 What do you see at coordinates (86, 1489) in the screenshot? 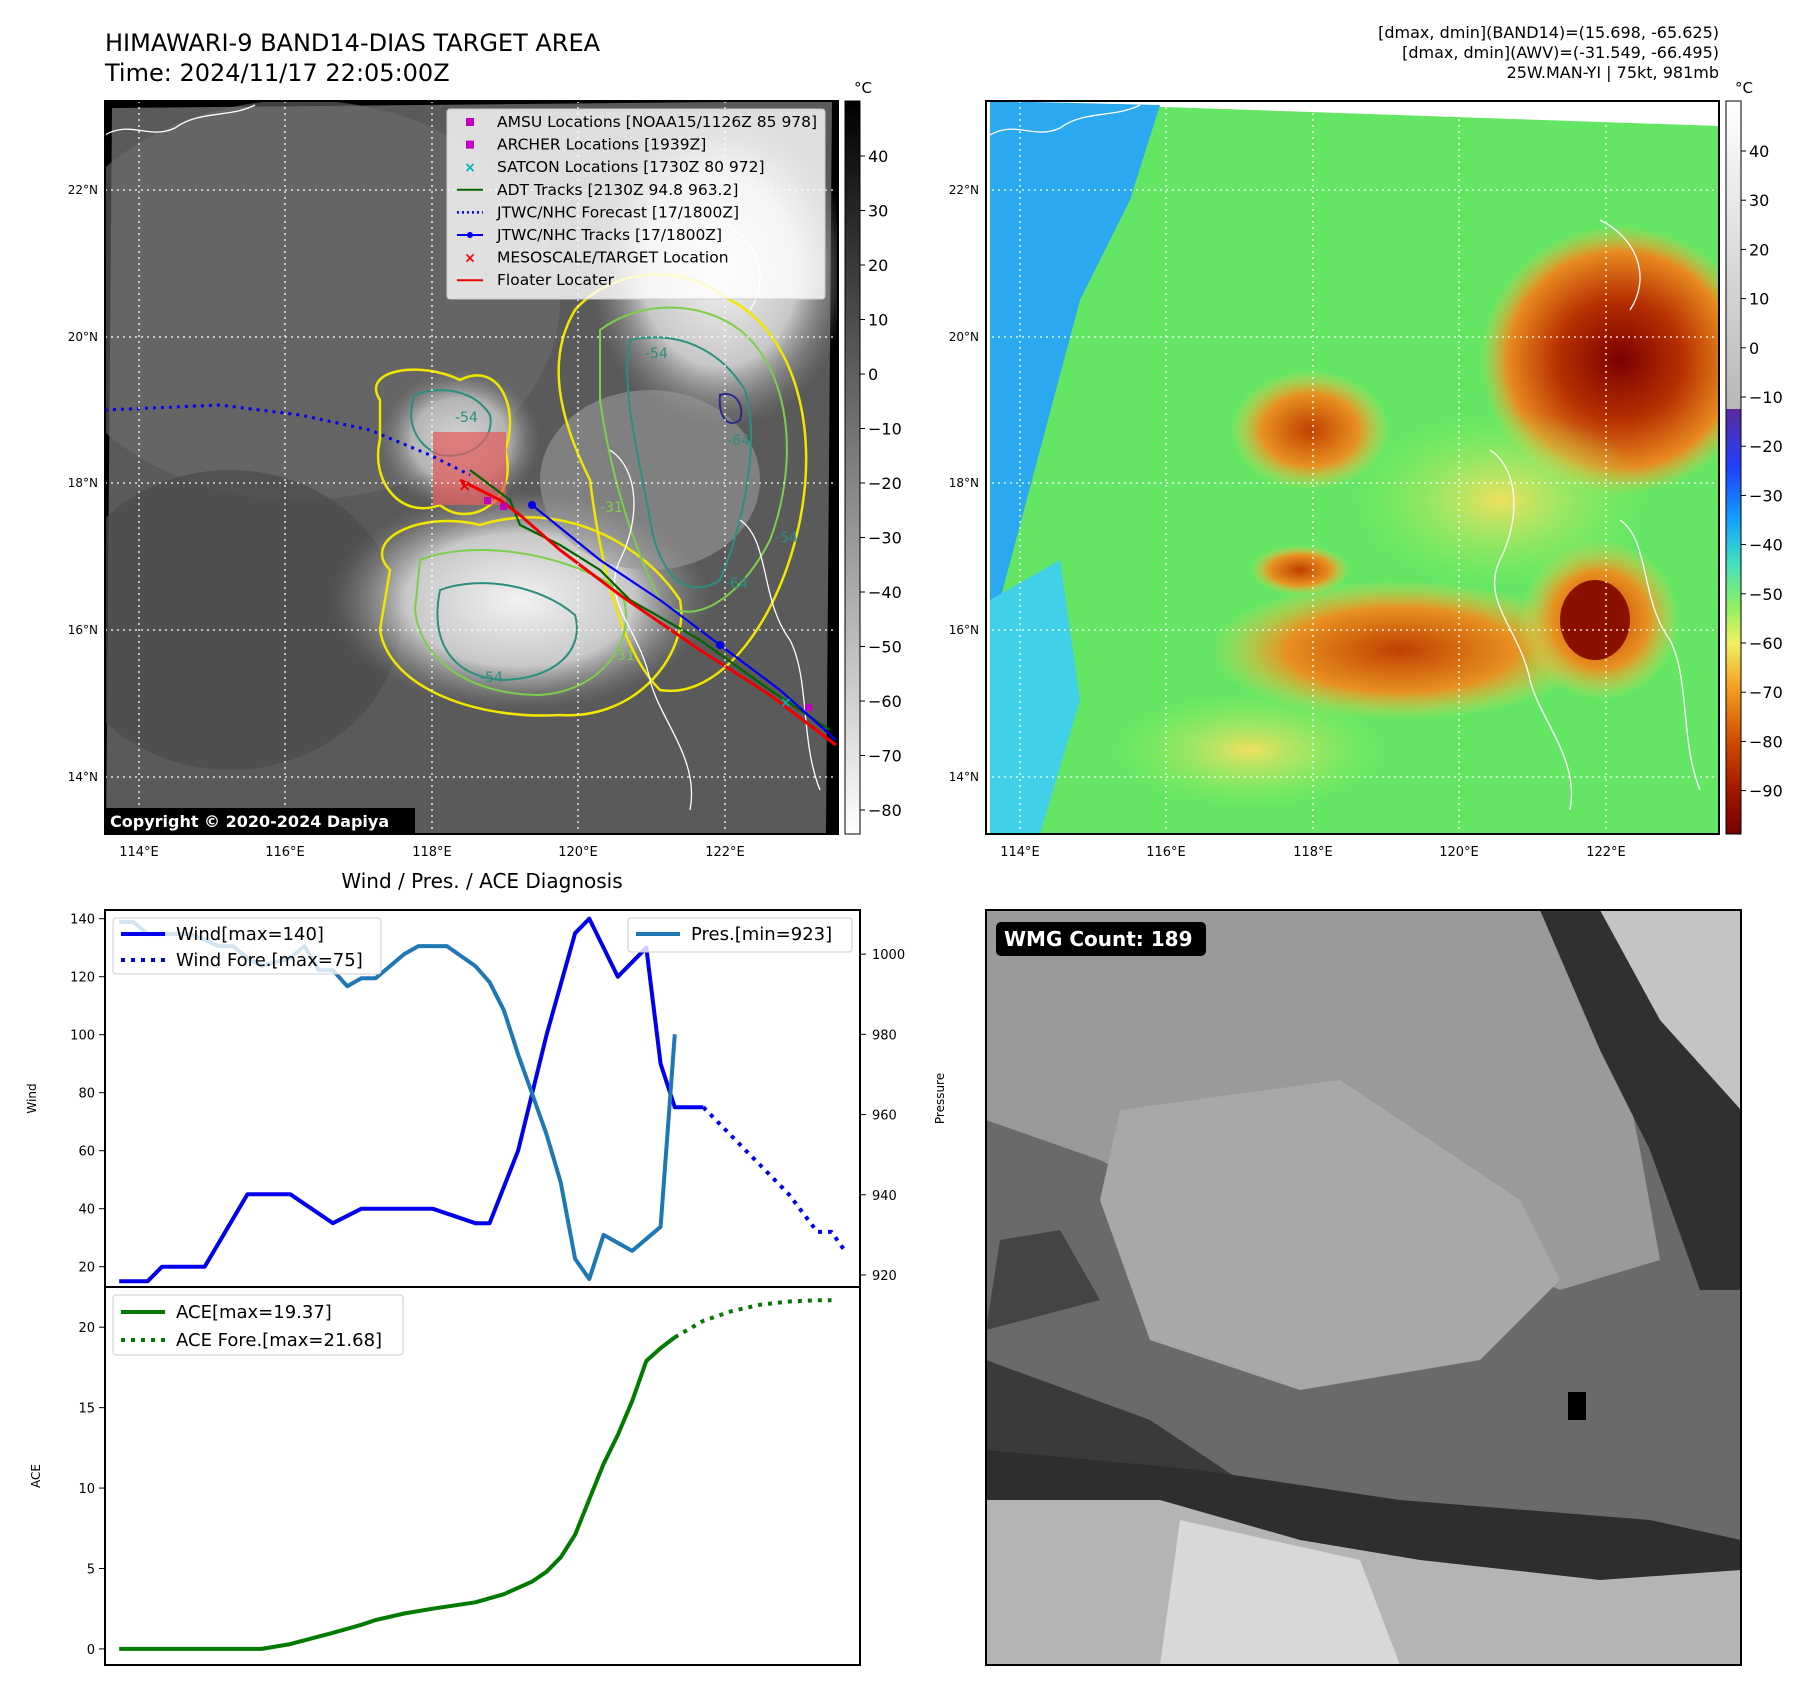
I see `y-tick-label: 10` at bounding box center [86, 1489].